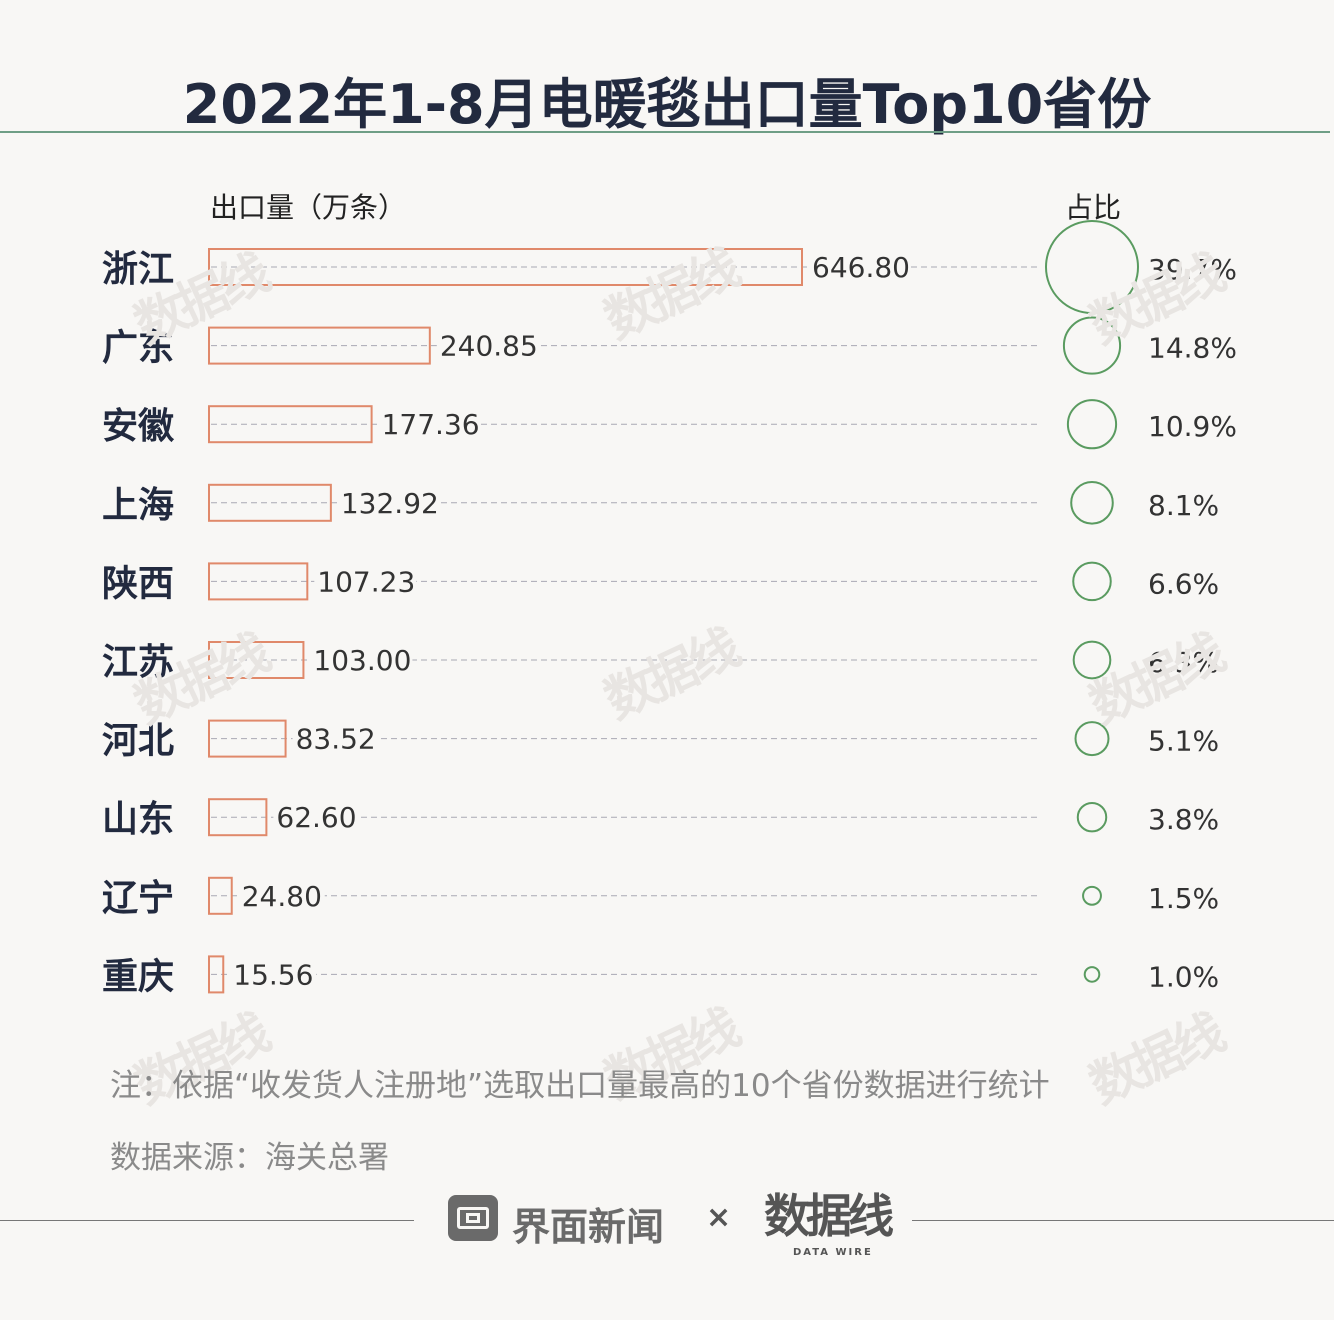  Describe the element at coordinates (207, 1220) in the screenshot. I see `footer-divider-left` at that location.